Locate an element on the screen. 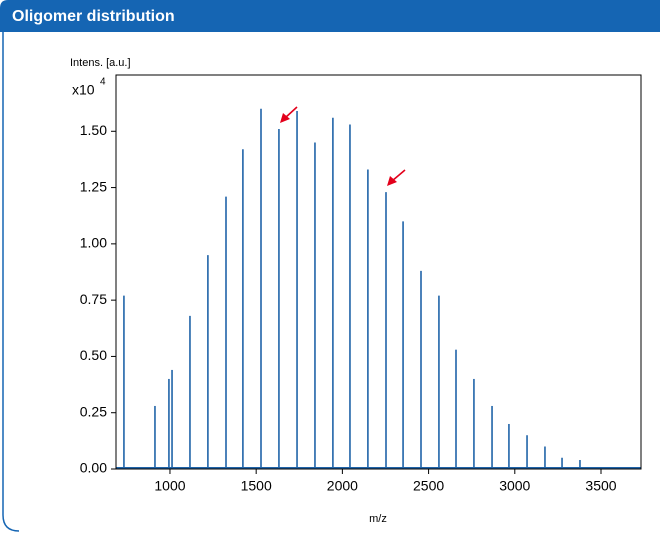 The width and height of the screenshot is (660, 539). x-axis-label: m/z is located at coordinates (378, 519).